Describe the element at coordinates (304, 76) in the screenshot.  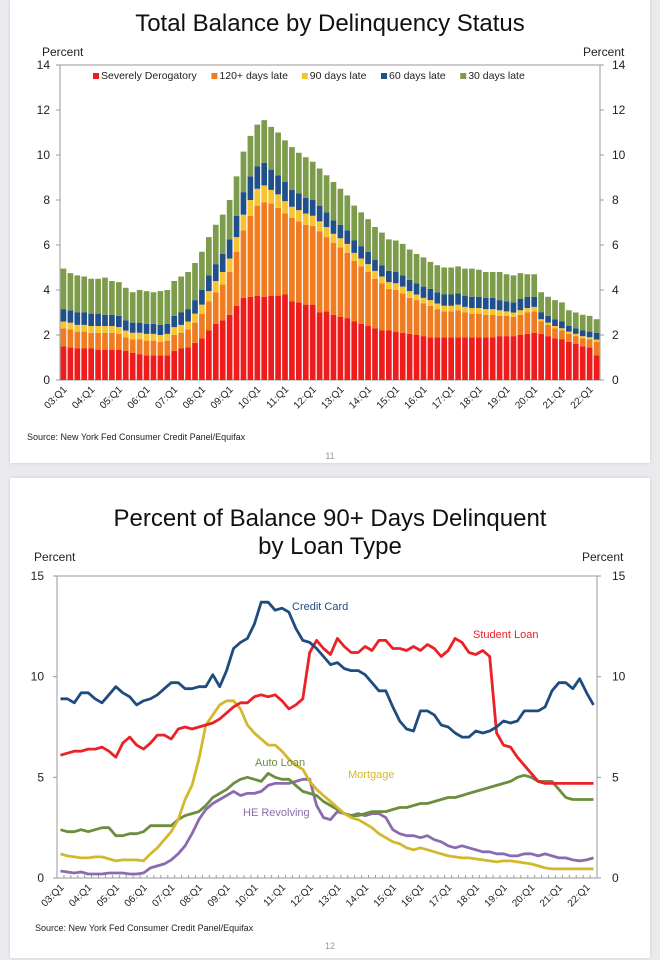
I see `legend-swatch` at that location.